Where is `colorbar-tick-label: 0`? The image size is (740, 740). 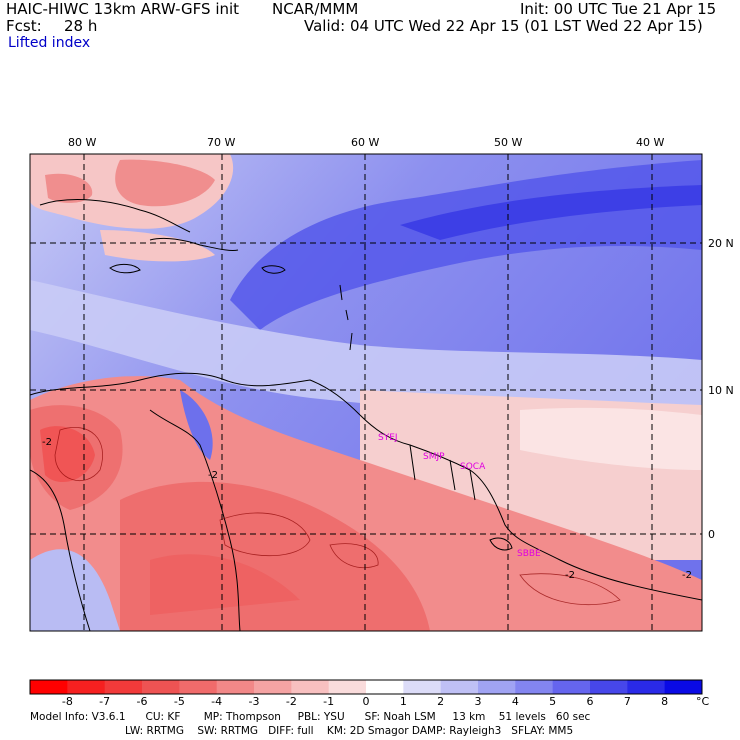
colorbar-tick-label: 0 is located at coordinates (366, 701).